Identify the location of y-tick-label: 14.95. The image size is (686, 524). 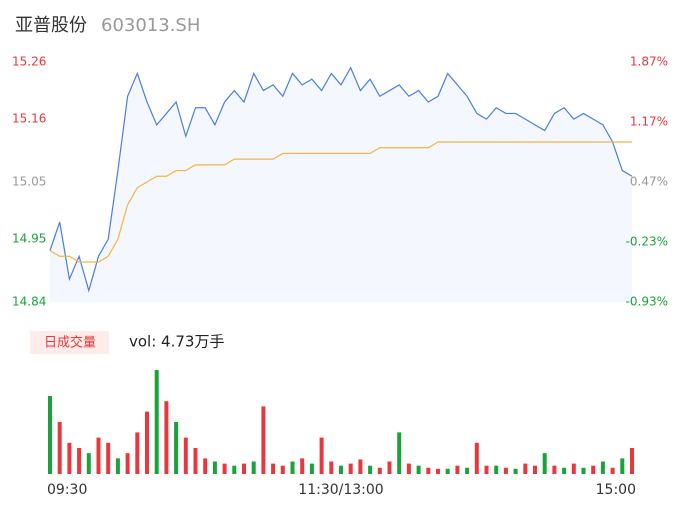
(29, 239).